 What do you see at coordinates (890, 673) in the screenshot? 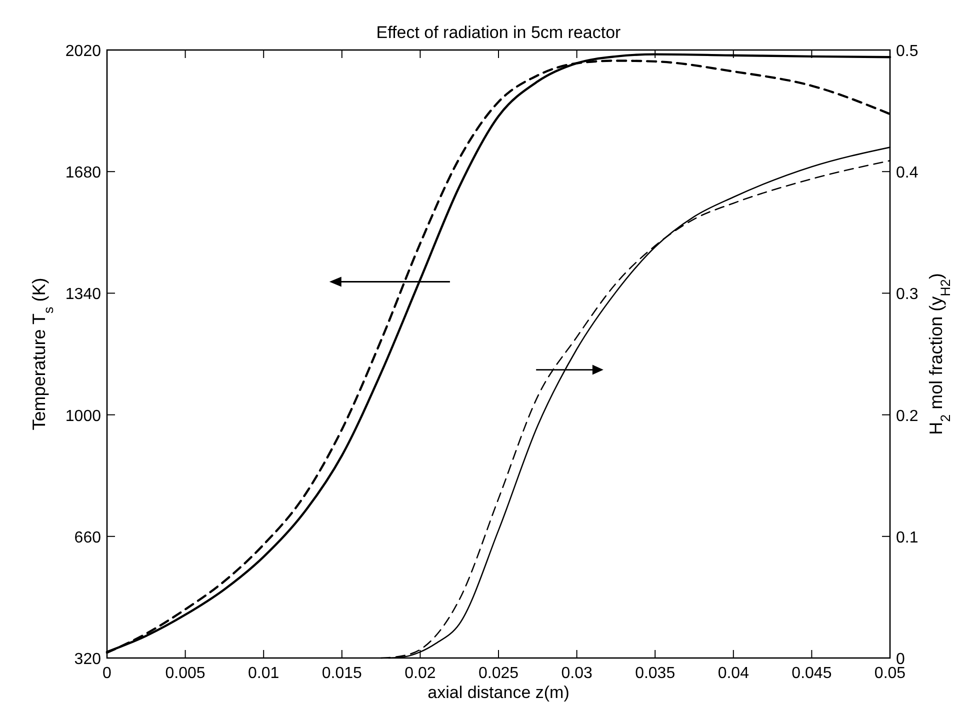
I see `x-tick-label: 0.05` at bounding box center [890, 673].